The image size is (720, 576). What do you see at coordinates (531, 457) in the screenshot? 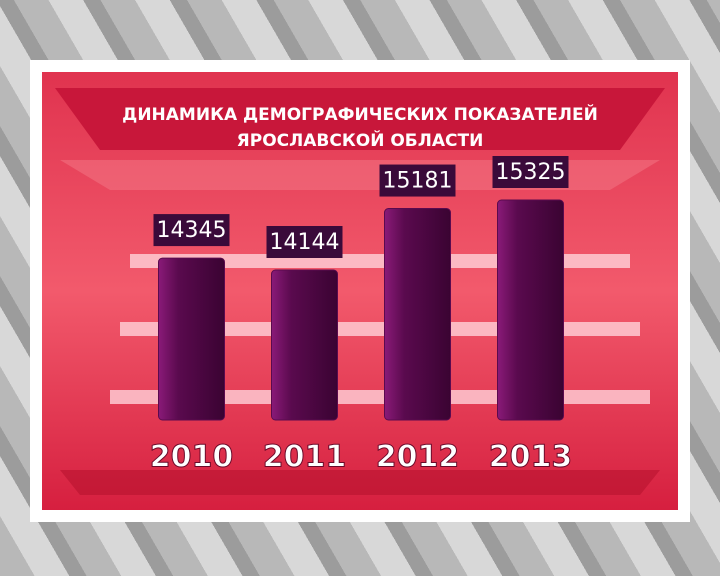
I see `x-tick-label: 2013` at bounding box center [531, 457].